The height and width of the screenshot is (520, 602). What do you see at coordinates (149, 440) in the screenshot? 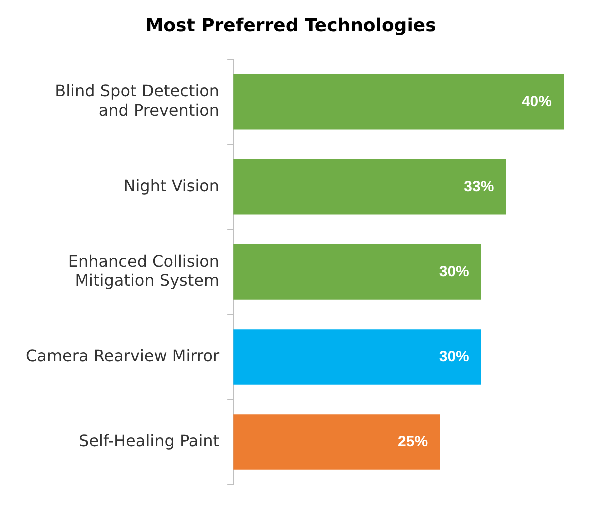
I see `y-tick-label: Self-Healing Paint` at bounding box center [149, 440].